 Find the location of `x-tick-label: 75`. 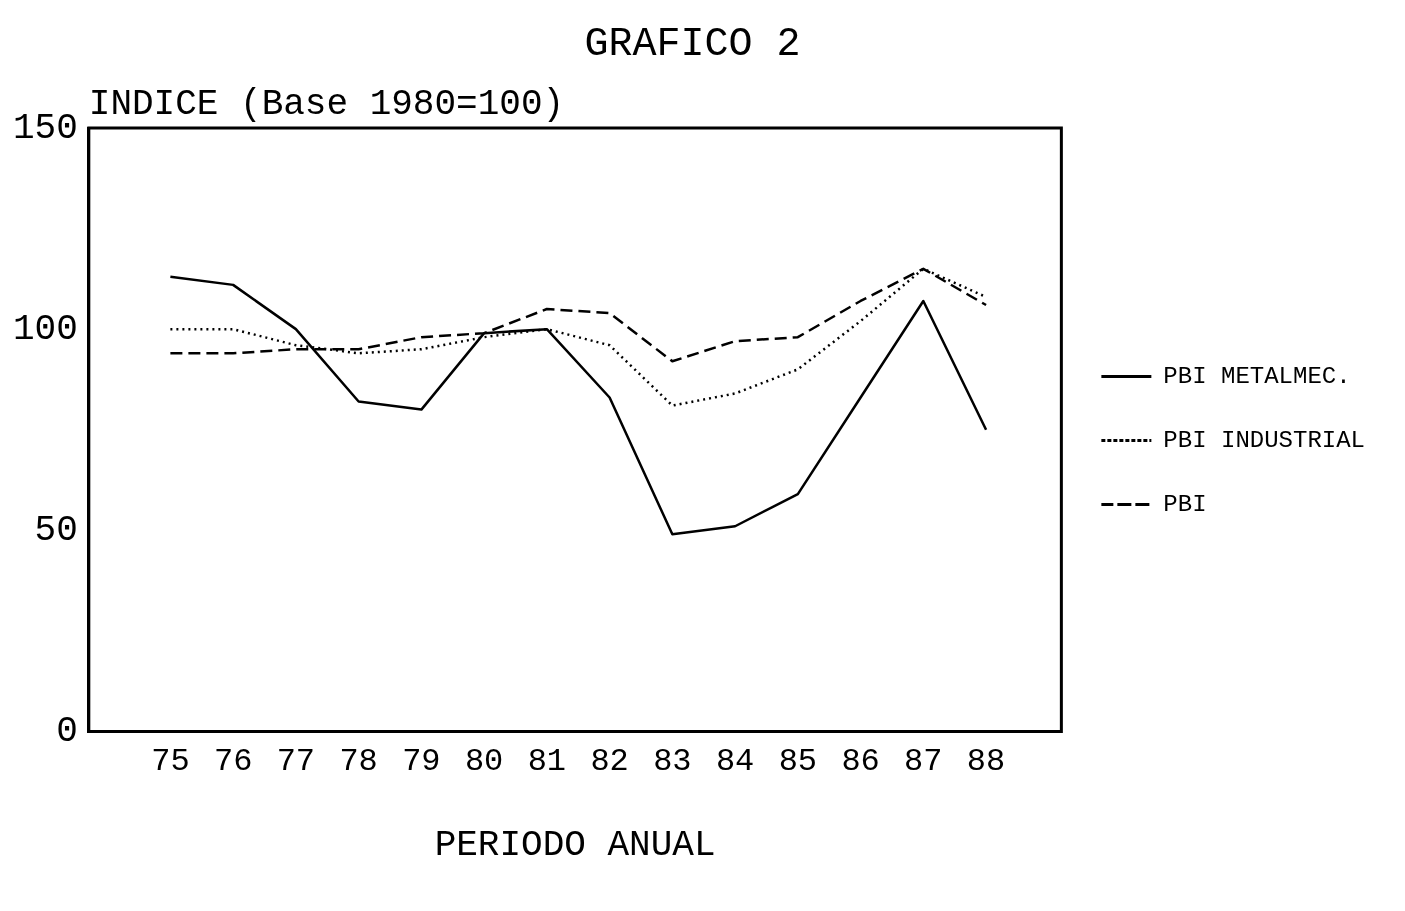

x-tick-label: 75 is located at coordinates (170, 762).